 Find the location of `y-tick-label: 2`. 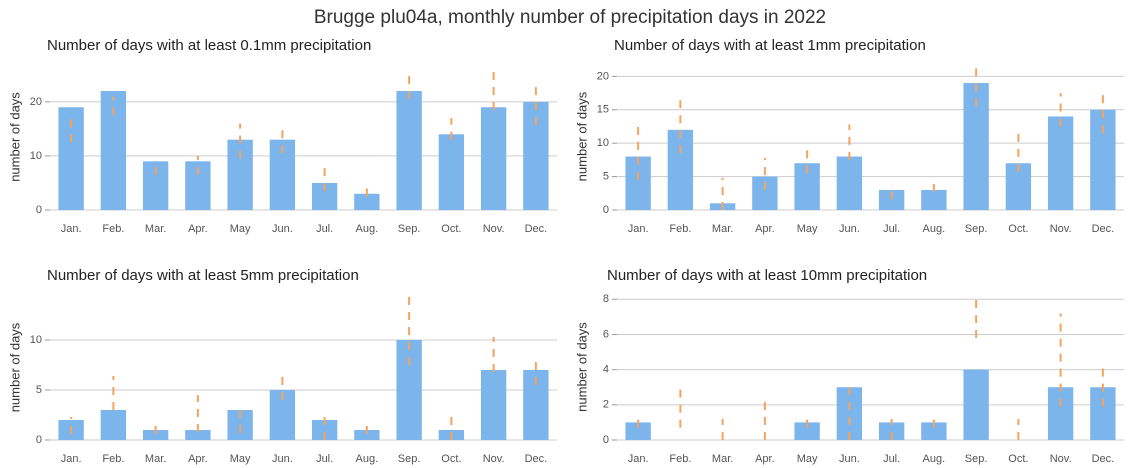

y-tick-label: 2 is located at coordinates (606, 405).